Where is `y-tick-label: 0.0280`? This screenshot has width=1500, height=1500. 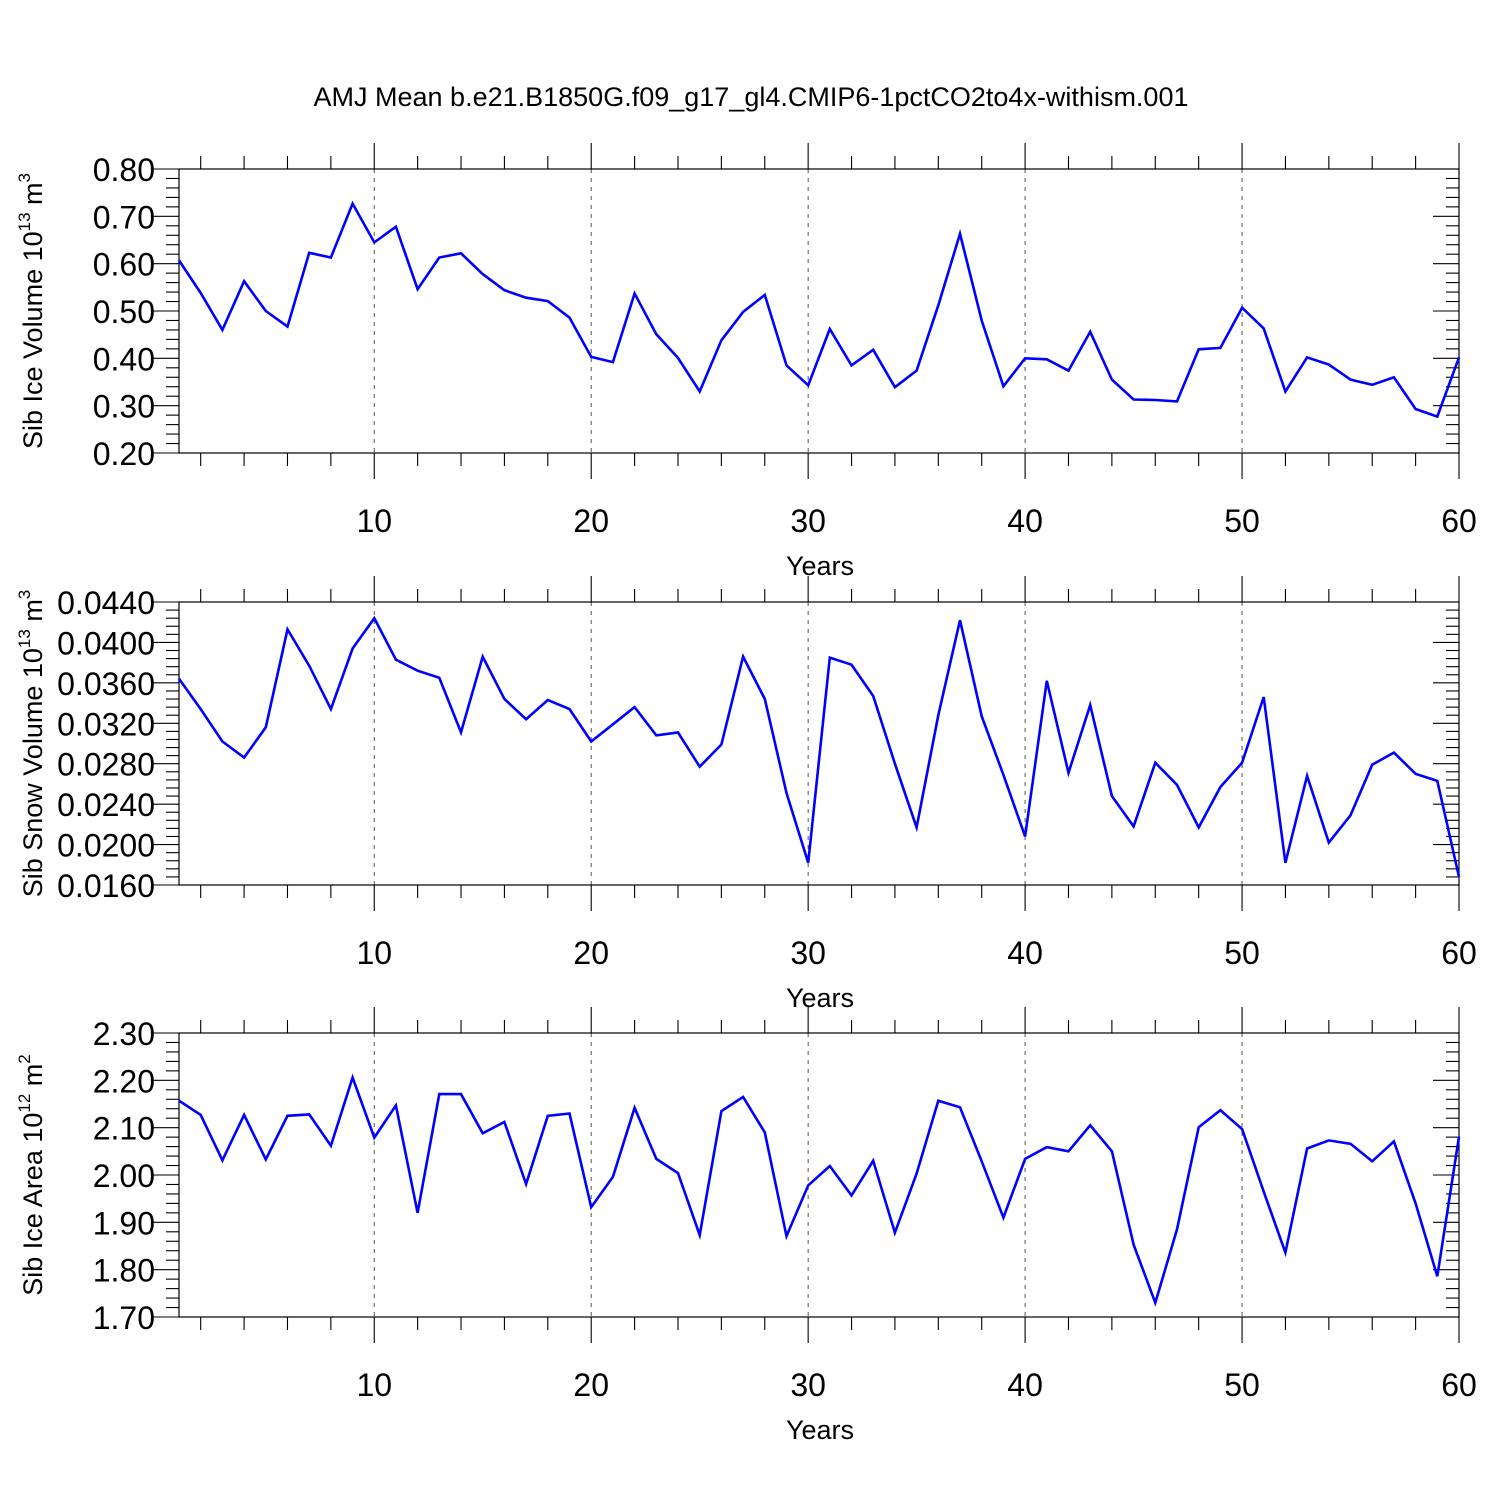
y-tick-label: 0.0280 is located at coordinates (106, 765).